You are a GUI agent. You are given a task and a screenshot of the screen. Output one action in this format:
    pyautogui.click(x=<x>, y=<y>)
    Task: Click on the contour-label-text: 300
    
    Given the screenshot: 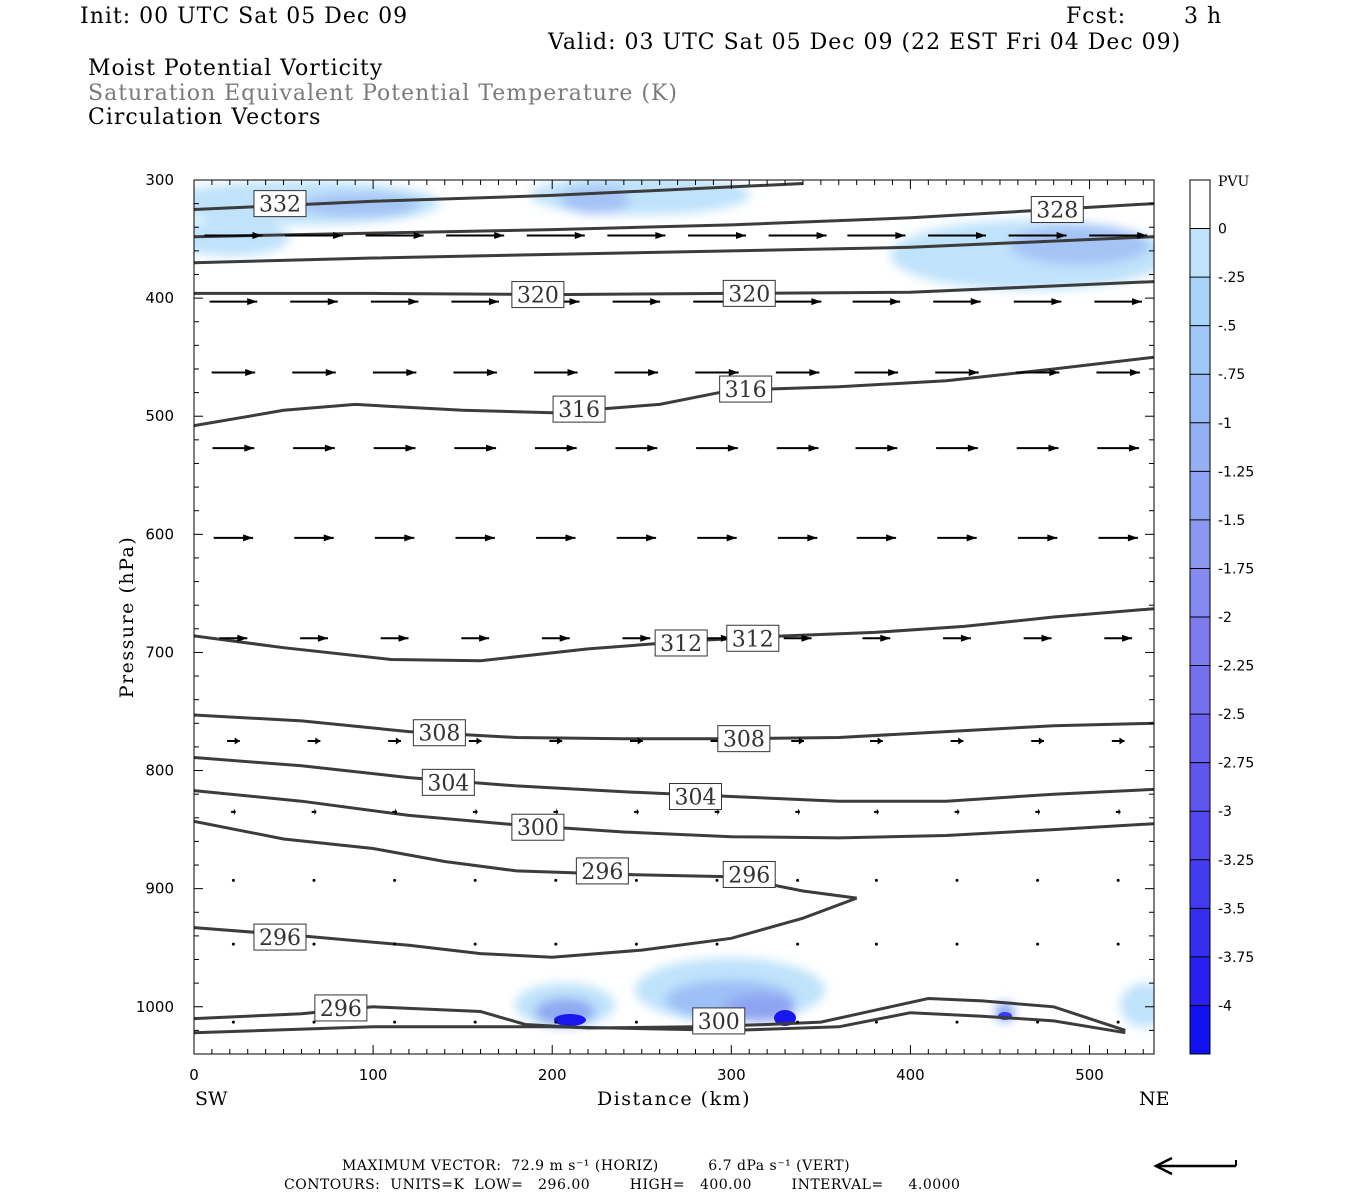 What is the action you would take?
    pyautogui.click(x=538, y=828)
    